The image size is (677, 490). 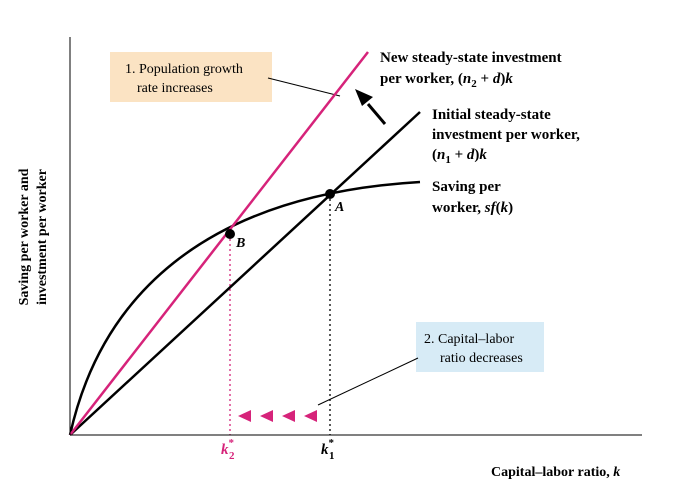 I want to click on shift-arrowhead, so click(x=364, y=97).